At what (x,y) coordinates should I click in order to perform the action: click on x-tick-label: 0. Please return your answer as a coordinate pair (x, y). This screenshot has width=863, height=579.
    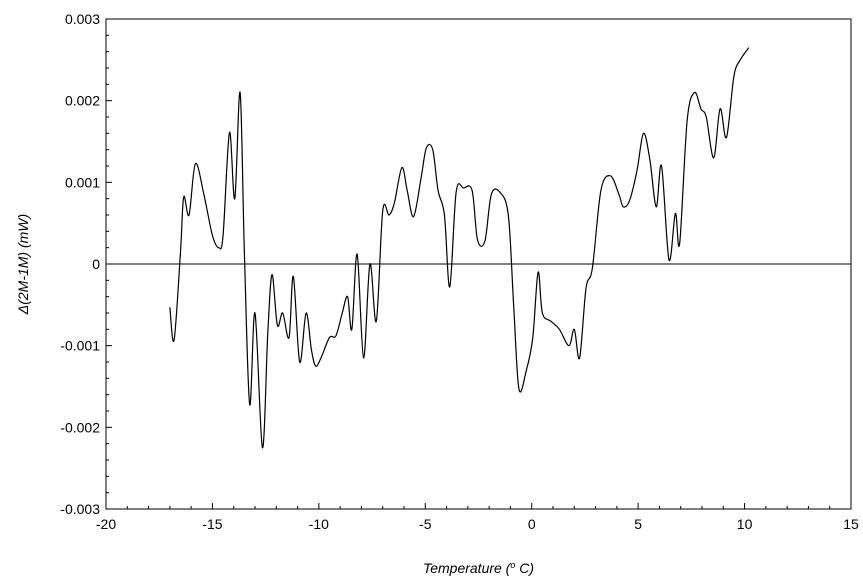
    Looking at the image, I should click on (532, 524).